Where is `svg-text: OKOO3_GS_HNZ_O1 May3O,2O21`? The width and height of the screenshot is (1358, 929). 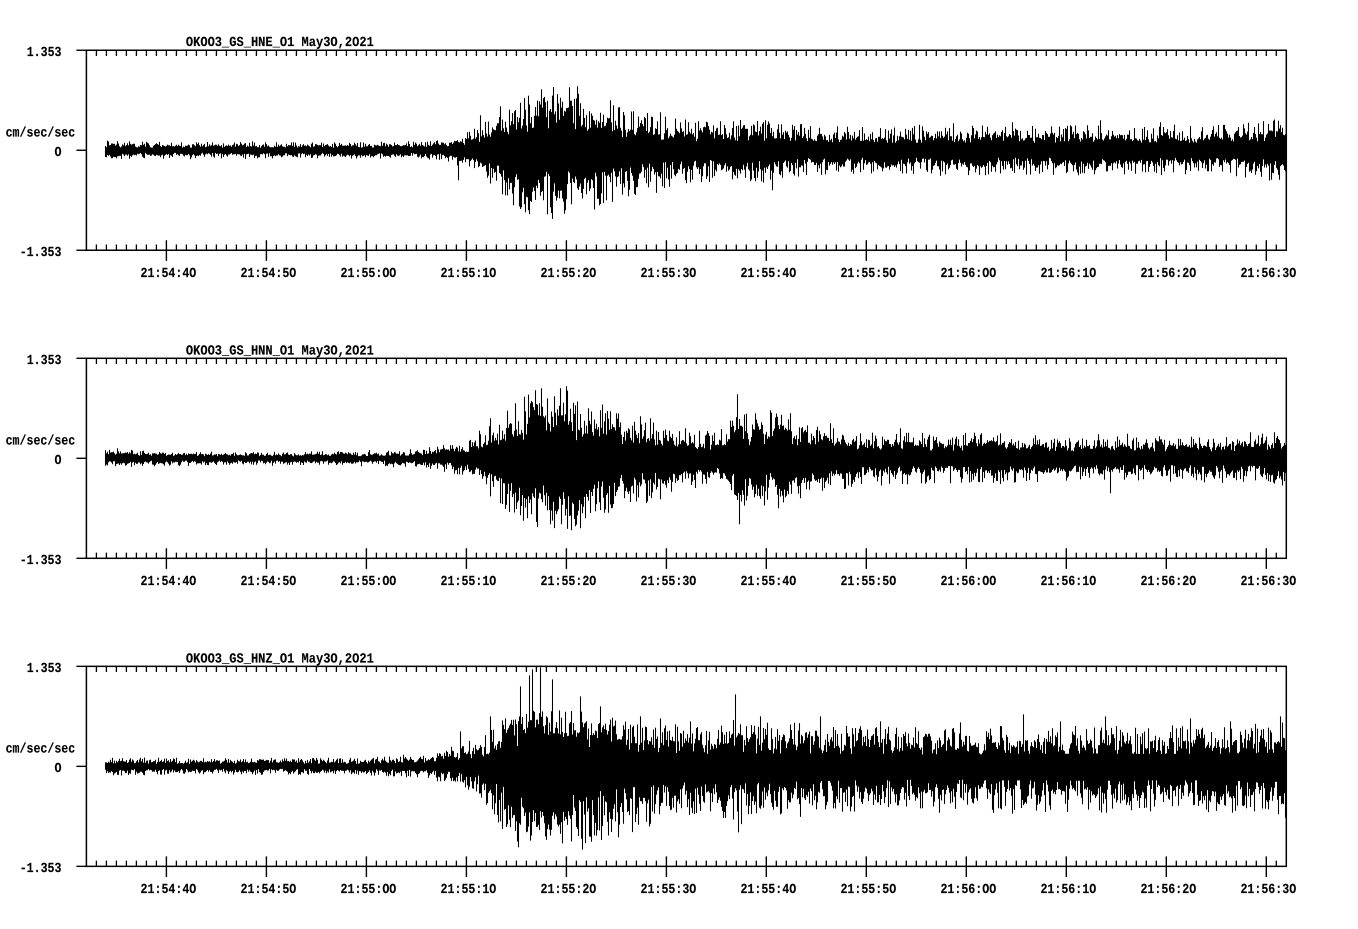 svg-text: OKOO3_GS_HNZ_O1 May3O,2O21 is located at coordinates (280, 659).